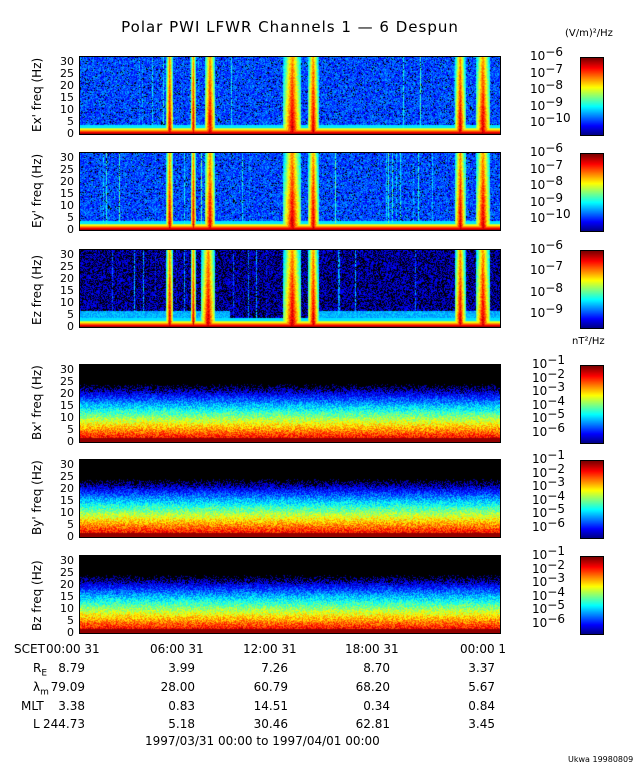 The image size is (640, 768). What do you see at coordinates (376, 668) in the screenshot?
I see `table-cell: 8.70` at bounding box center [376, 668].